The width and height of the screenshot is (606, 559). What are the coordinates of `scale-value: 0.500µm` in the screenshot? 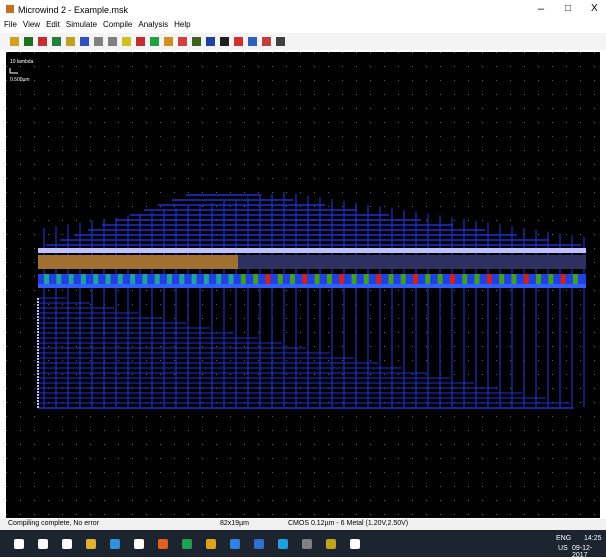 It's located at (20, 80).